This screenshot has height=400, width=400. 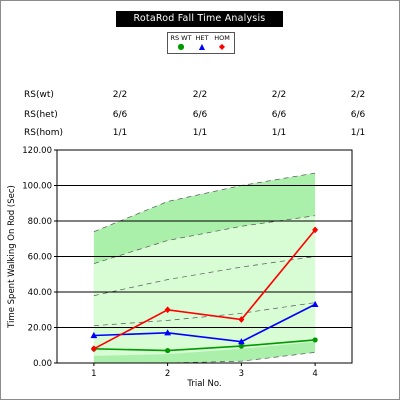 What do you see at coordinates (222, 38) in the screenshot?
I see `legend-label: HOM` at bounding box center [222, 38].